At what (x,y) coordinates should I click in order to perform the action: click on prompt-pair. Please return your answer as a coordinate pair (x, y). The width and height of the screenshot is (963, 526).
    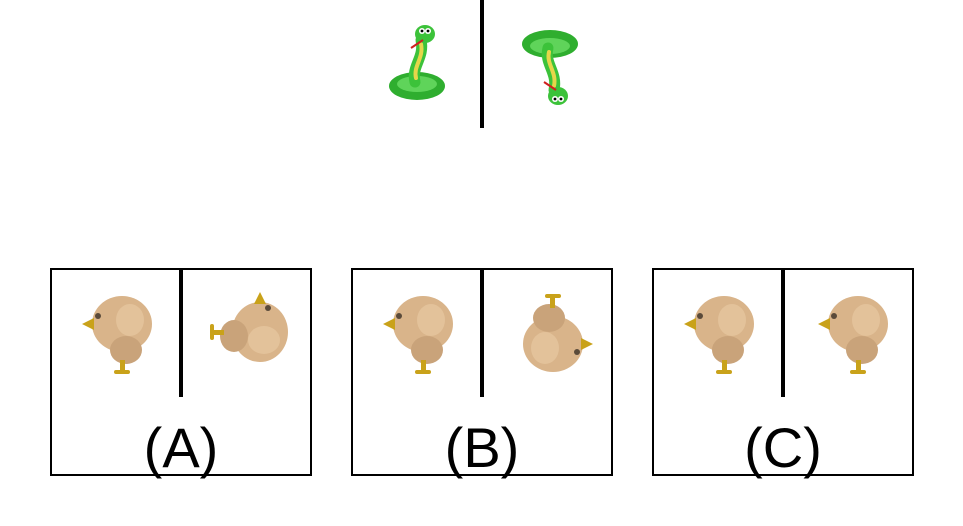
    Looking at the image, I should click on (485, 64).